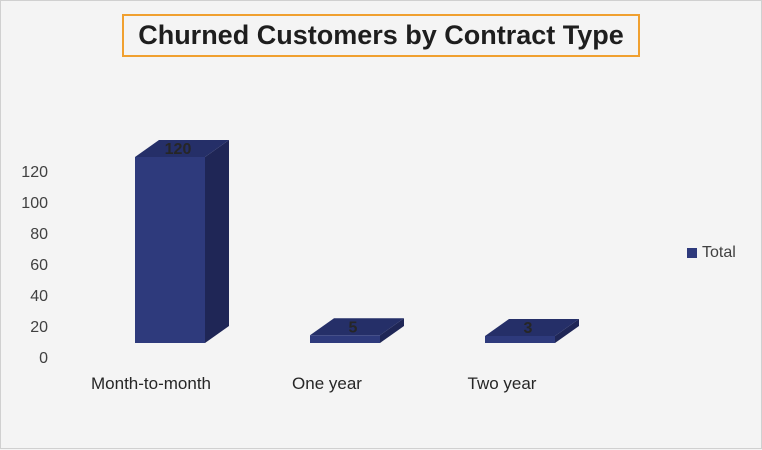 The width and height of the screenshot is (762, 450). I want to click on legend: Total, so click(711, 253).